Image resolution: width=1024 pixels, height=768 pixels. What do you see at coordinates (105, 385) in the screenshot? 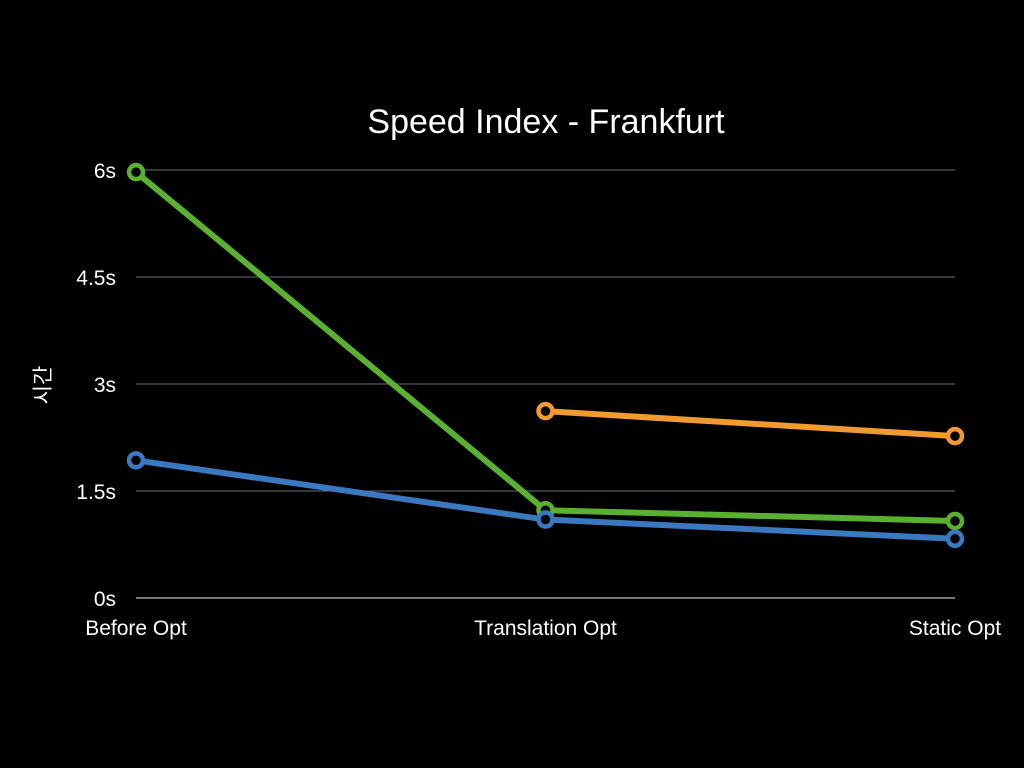
I see `y-tick-label: 3s` at bounding box center [105, 385].